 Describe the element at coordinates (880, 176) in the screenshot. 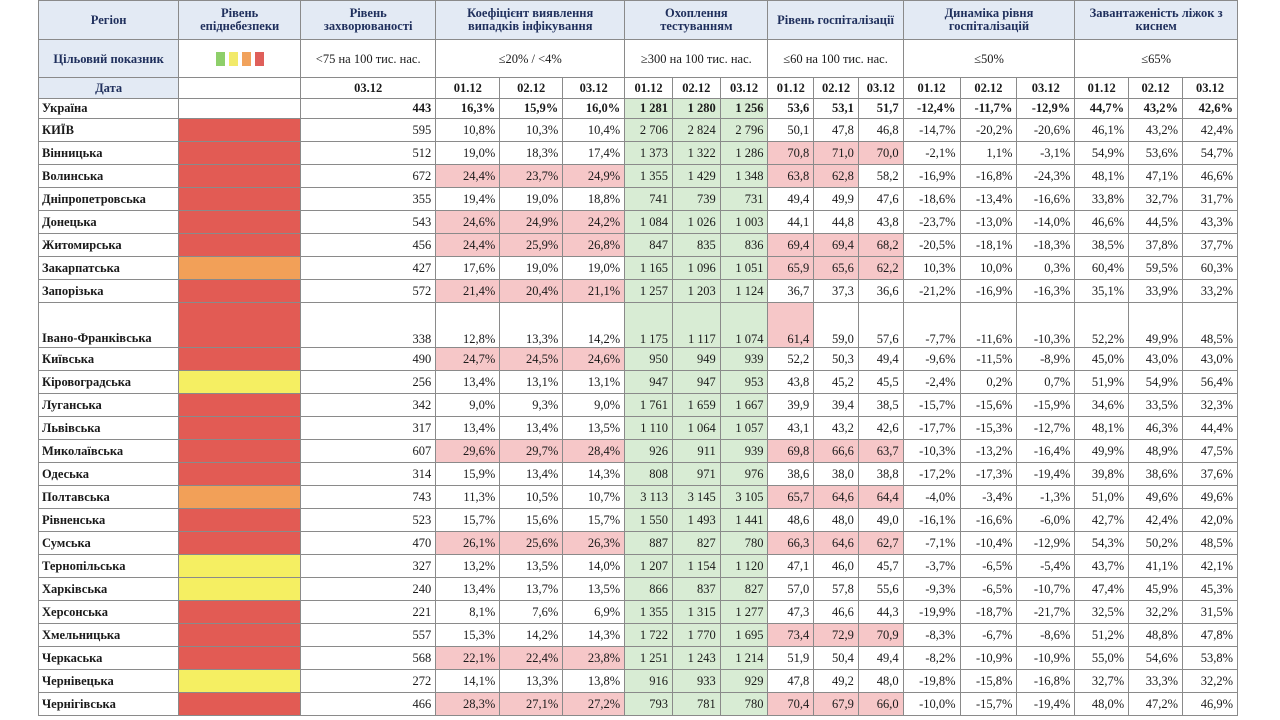

I see `value-cell: 58,2` at that location.